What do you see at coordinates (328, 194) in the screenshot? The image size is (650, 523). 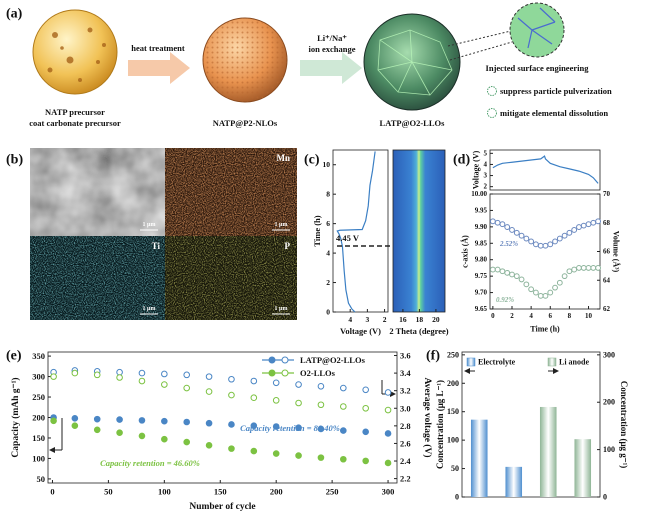 I see `y-tick-label: 8` at bounding box center [328, 194].